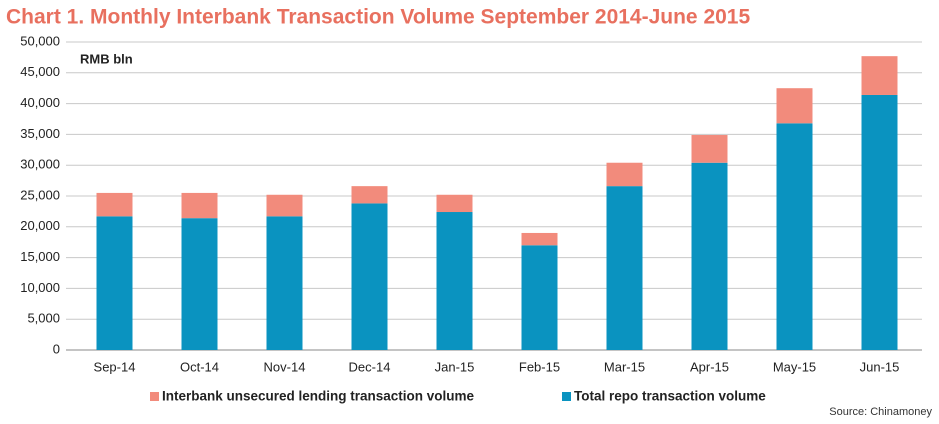 This screenshot has width=939, height=424. What do you see at coordinates (880, 366) in the screenshot?
I see `x-tick-label: Jun-15` at bounding box center [880, 366].